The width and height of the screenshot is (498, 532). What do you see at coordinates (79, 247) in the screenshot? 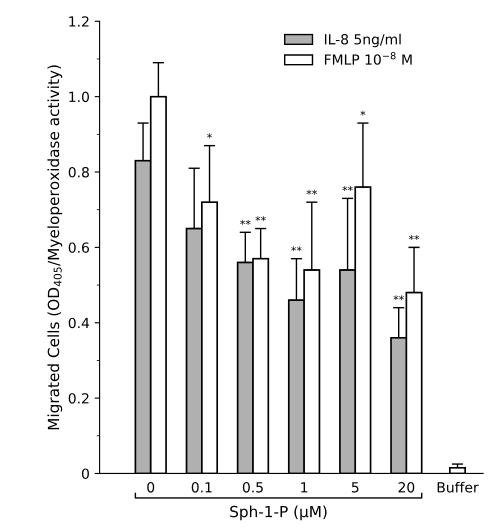
I see `y-tick-label: 0.6` at bounding box center [79, 247].